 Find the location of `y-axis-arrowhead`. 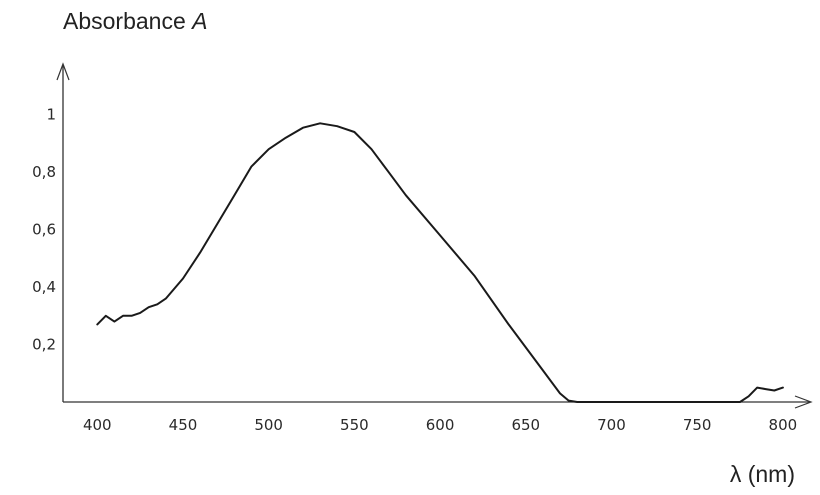

y-axis-arrowhead is located at coordinates (63, 71).